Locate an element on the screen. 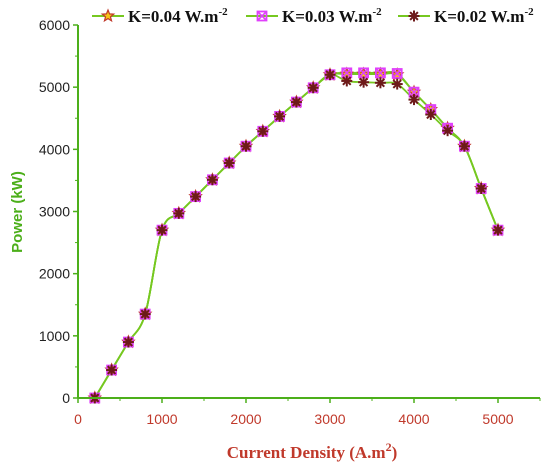  marker-s3-p9 is located at coordinates (246, 146).